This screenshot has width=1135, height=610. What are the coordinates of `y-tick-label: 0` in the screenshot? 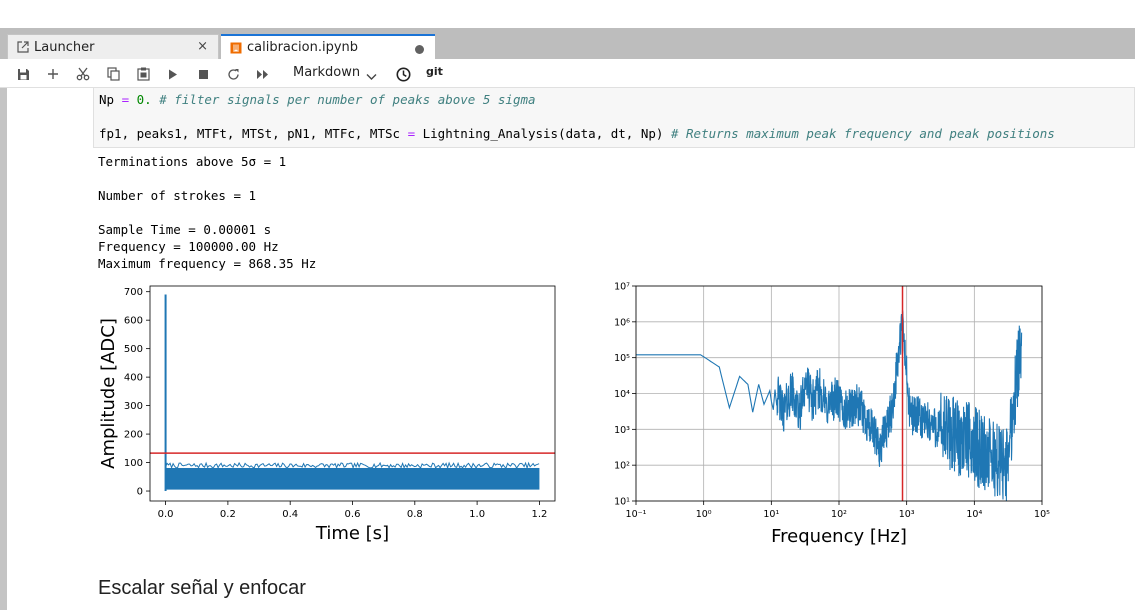 It's located at (140, 492).